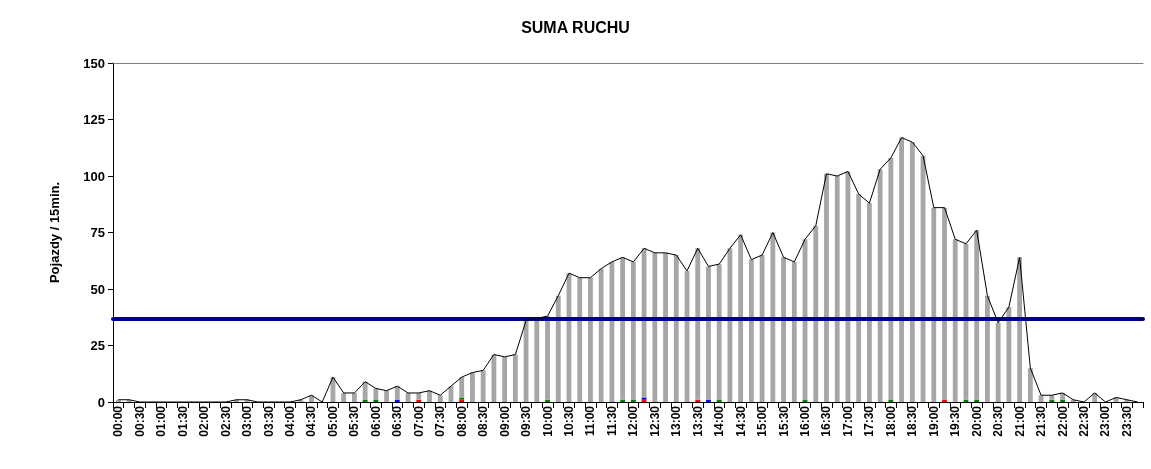 This screenshot has height=469, width=1151. Describe the element at coordinates (1062, 421) in the screenshot. I see `x-tick-label: 22:00` at that location.